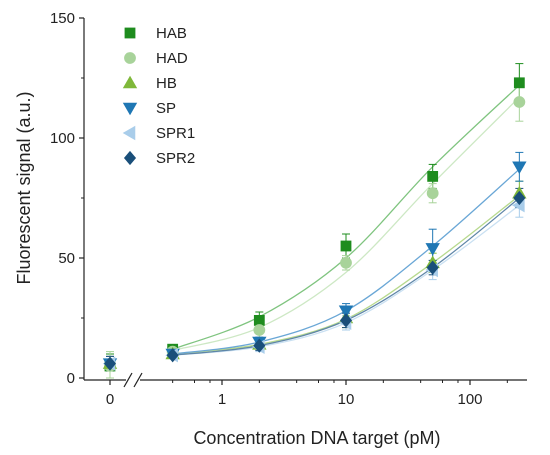 The height and width of the screenshot is (455, 550). I want to click on x-tick-label: 100, so click(469, 399).